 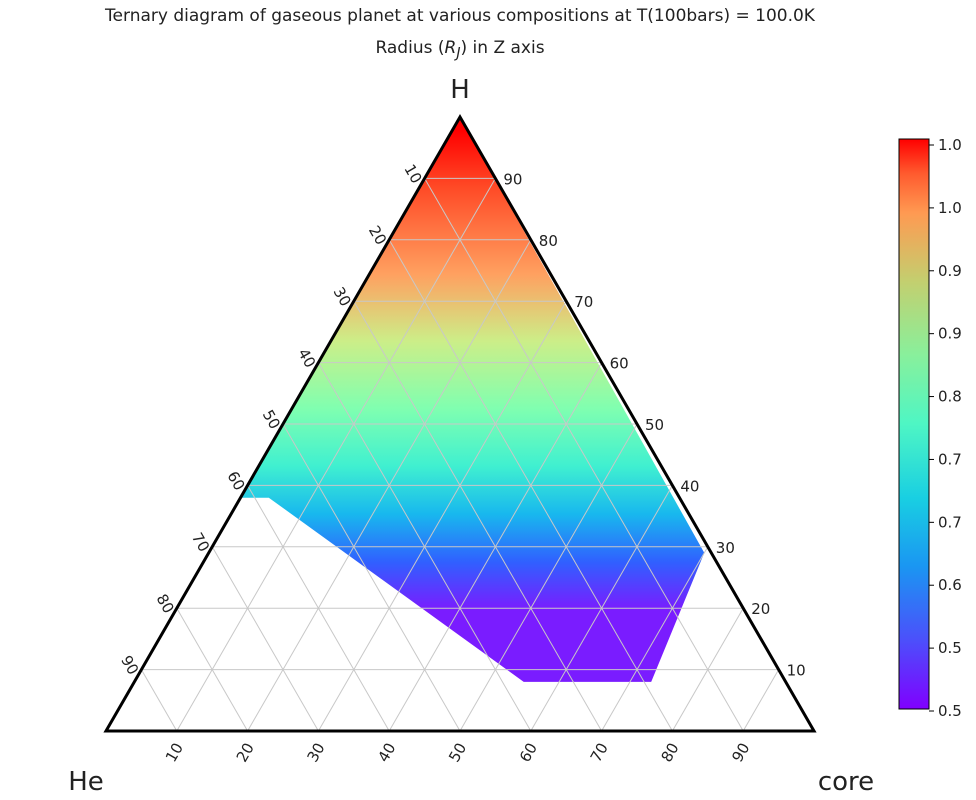 I want to click on subtitle-prefix: Radius (, so click(x=410, y=48).